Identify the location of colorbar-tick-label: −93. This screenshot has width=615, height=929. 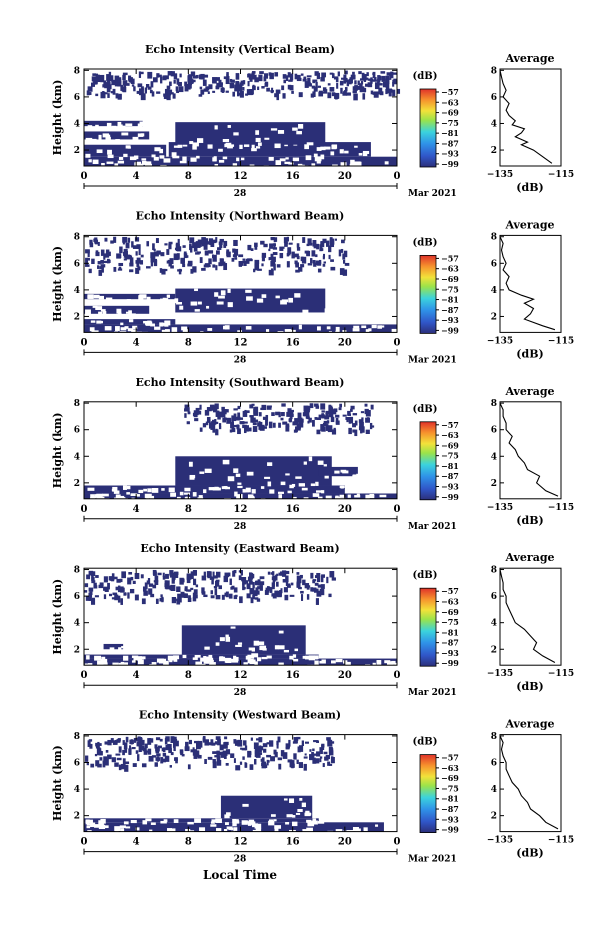
(450, 320).